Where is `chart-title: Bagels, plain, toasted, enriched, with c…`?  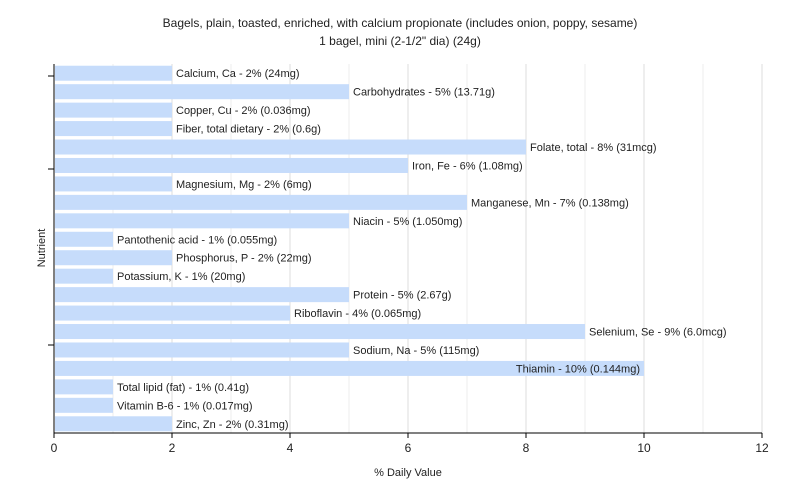 chart-title: Bagels, plain, toasted, enriched, with c… is located at coordinates (400, 23).